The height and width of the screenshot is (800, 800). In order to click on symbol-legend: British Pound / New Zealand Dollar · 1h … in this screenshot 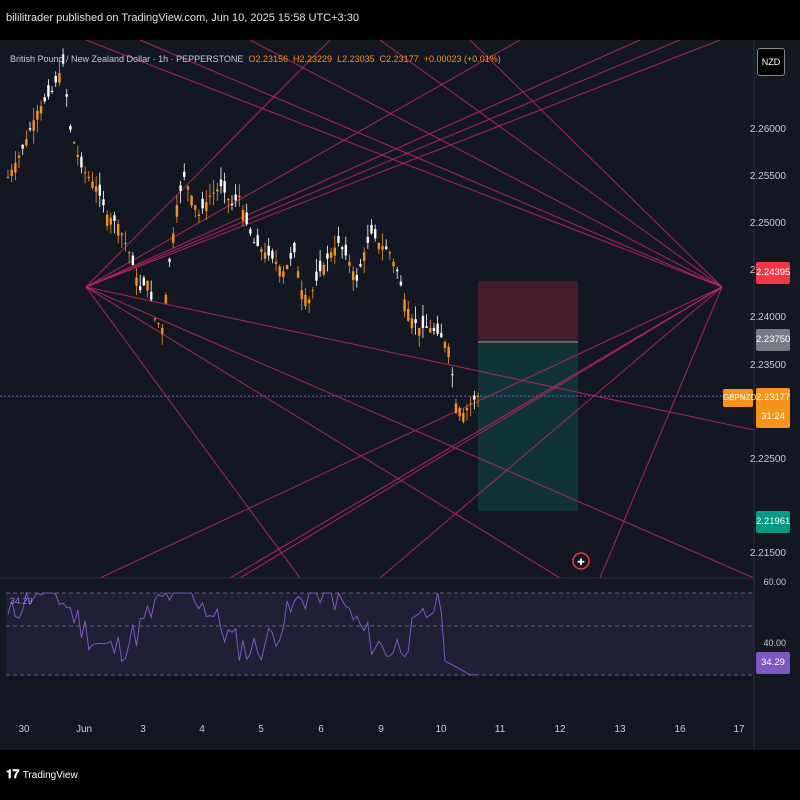, I will do `click(255, 59)`.